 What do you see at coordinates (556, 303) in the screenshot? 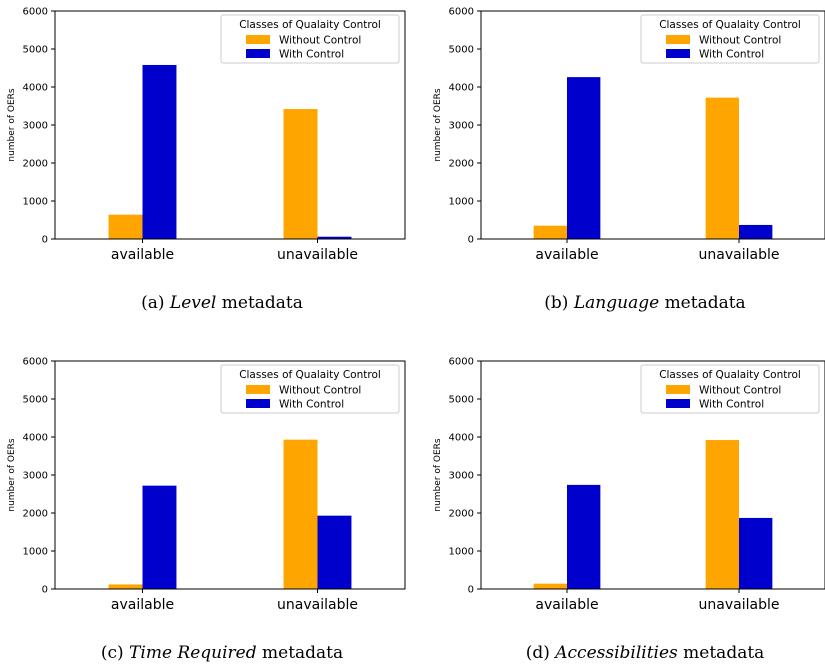
I see `caption-label: (b)` at bounding box center [556, 303].